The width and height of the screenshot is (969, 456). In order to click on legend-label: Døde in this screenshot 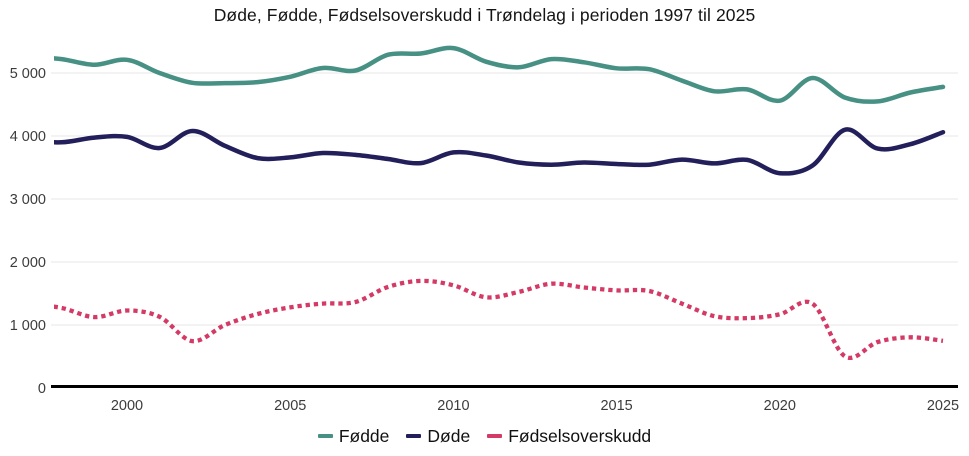, I will do `click(449, 435)`.